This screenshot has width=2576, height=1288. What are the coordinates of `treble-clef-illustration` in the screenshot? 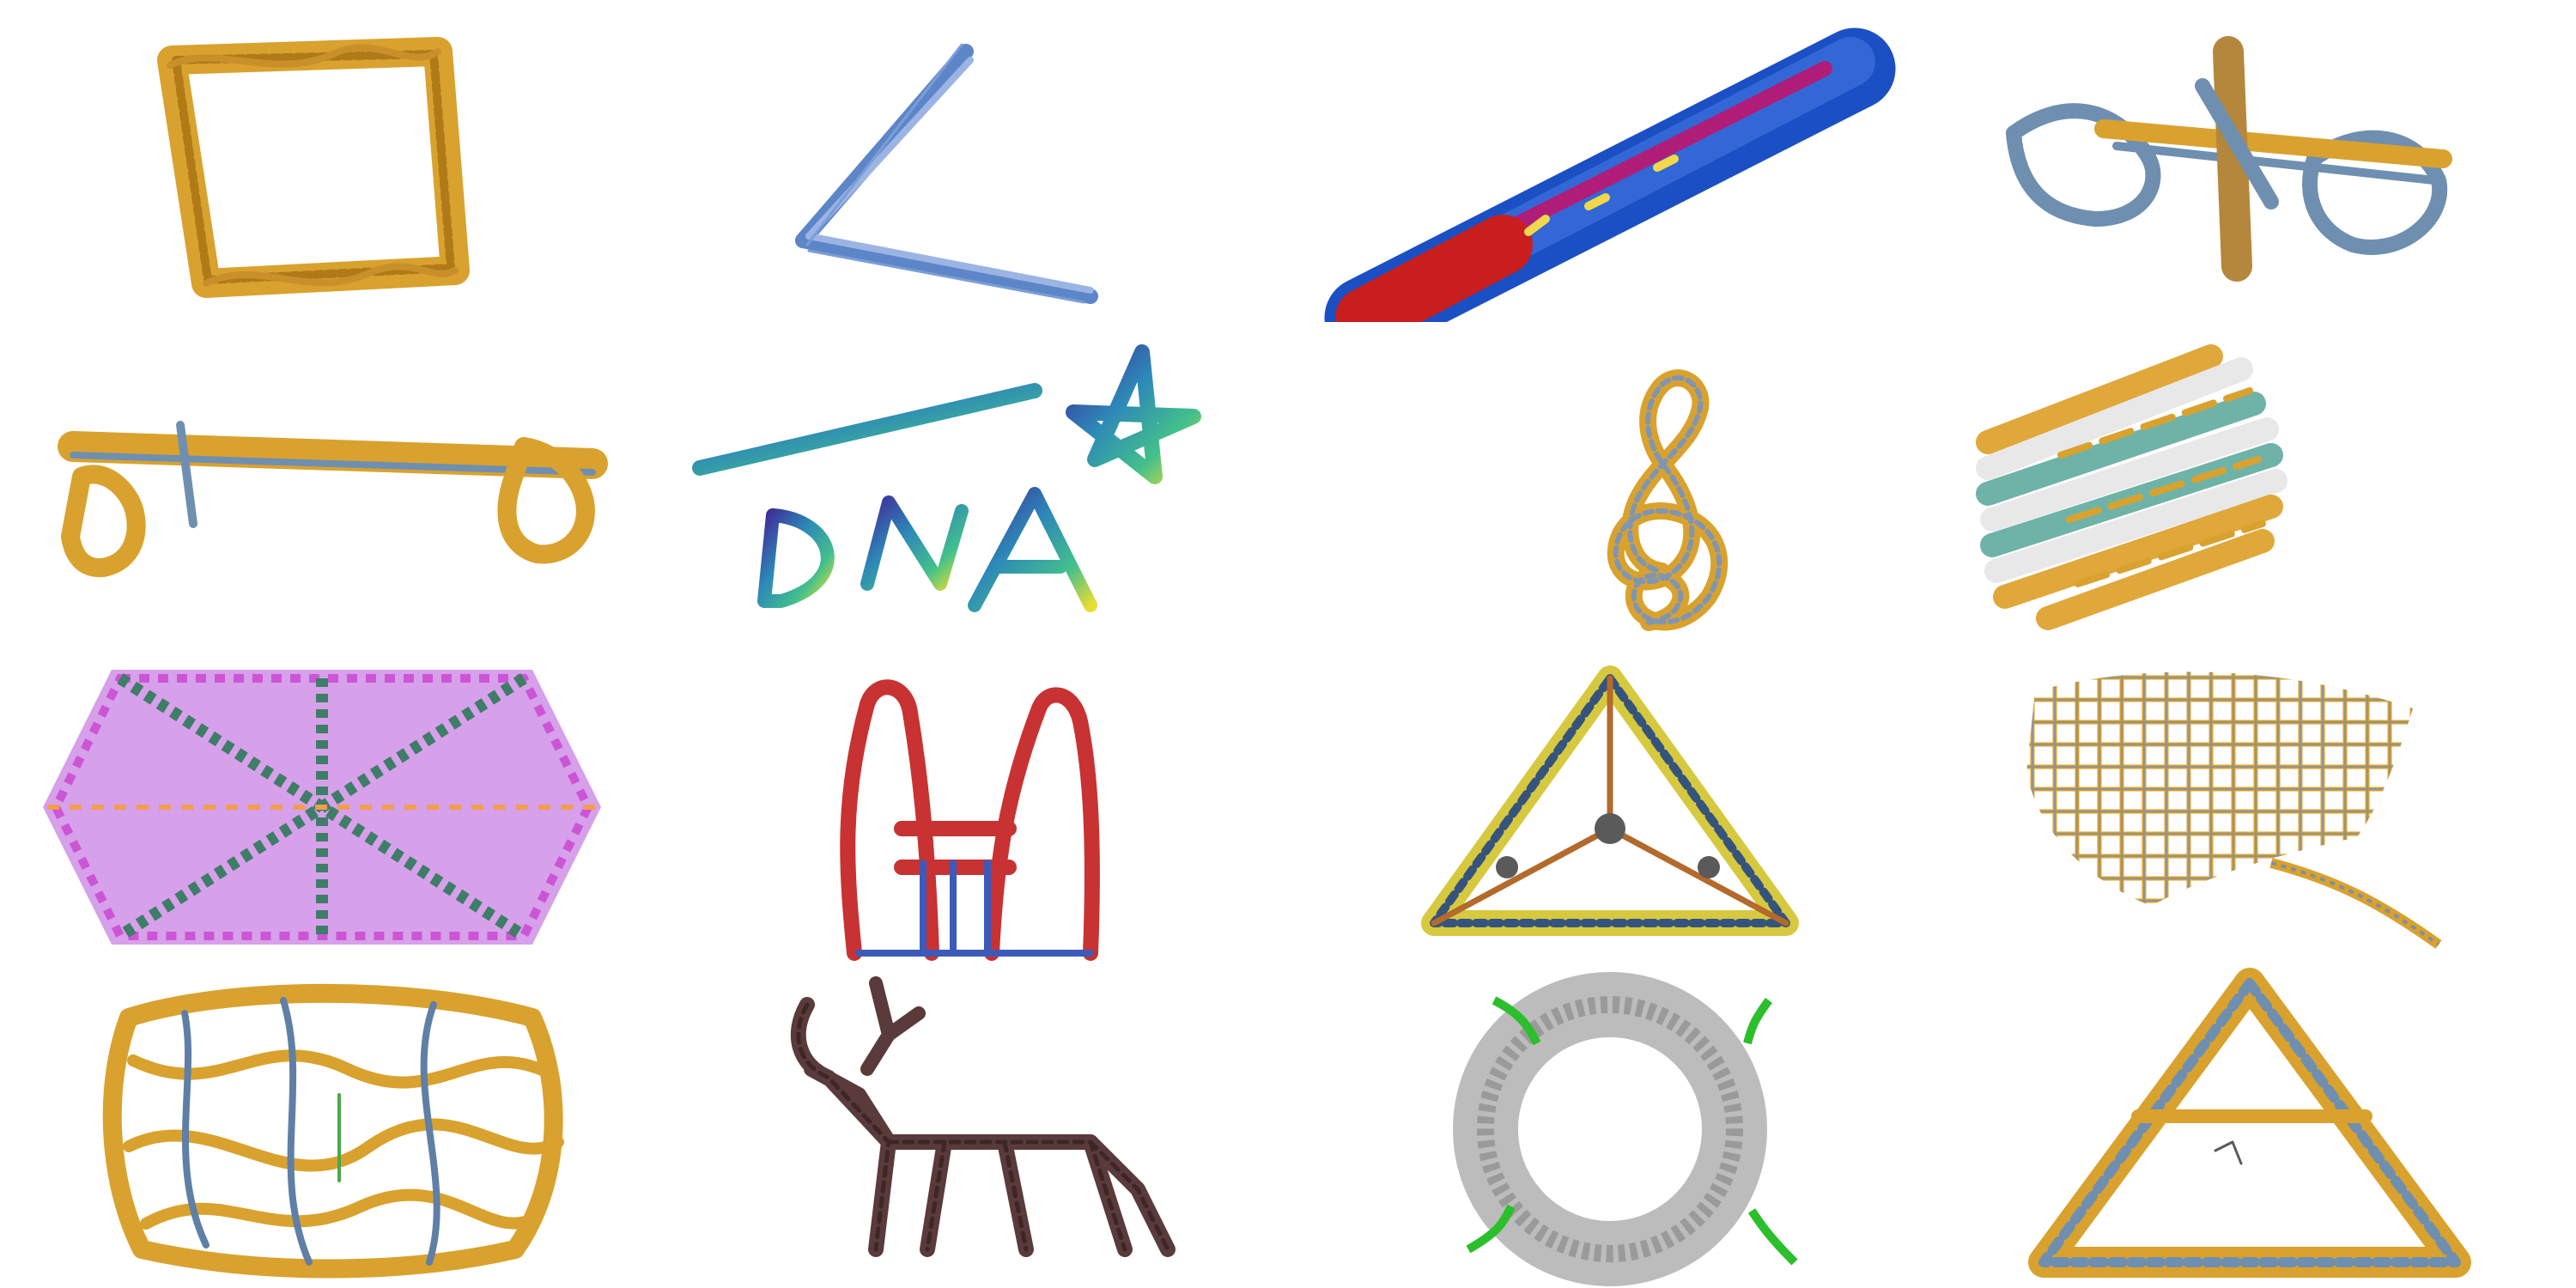 It's located at (1610, 483).